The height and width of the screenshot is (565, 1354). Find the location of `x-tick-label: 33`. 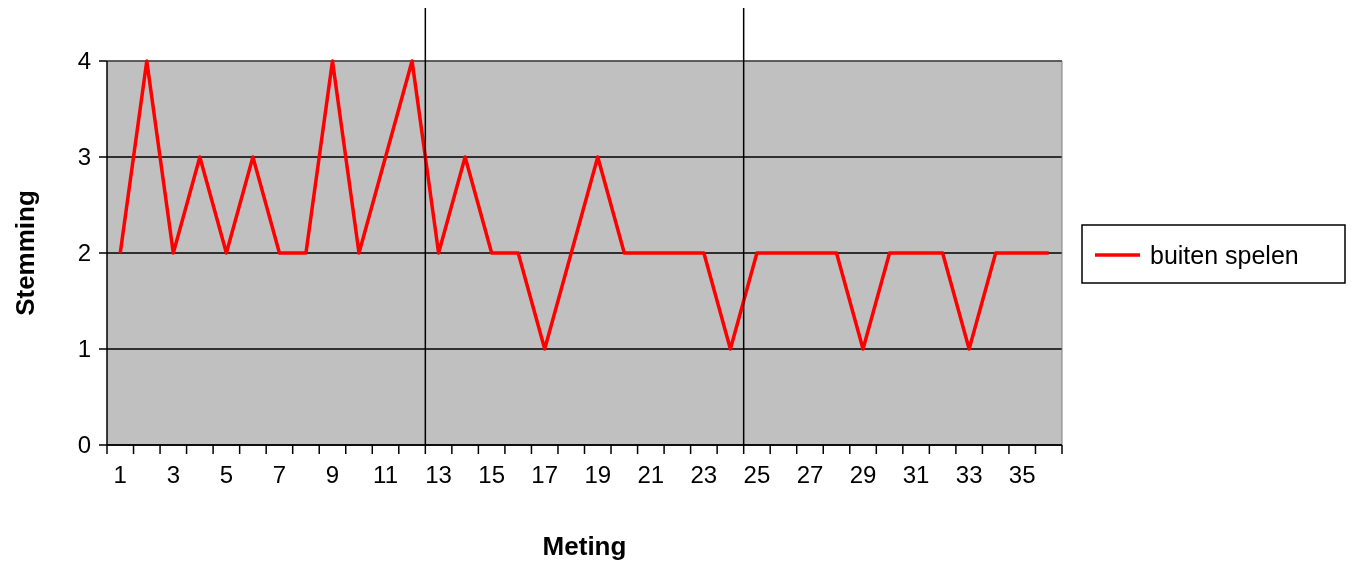

x-tick-label: 33 is located at coordinates (969, 474).